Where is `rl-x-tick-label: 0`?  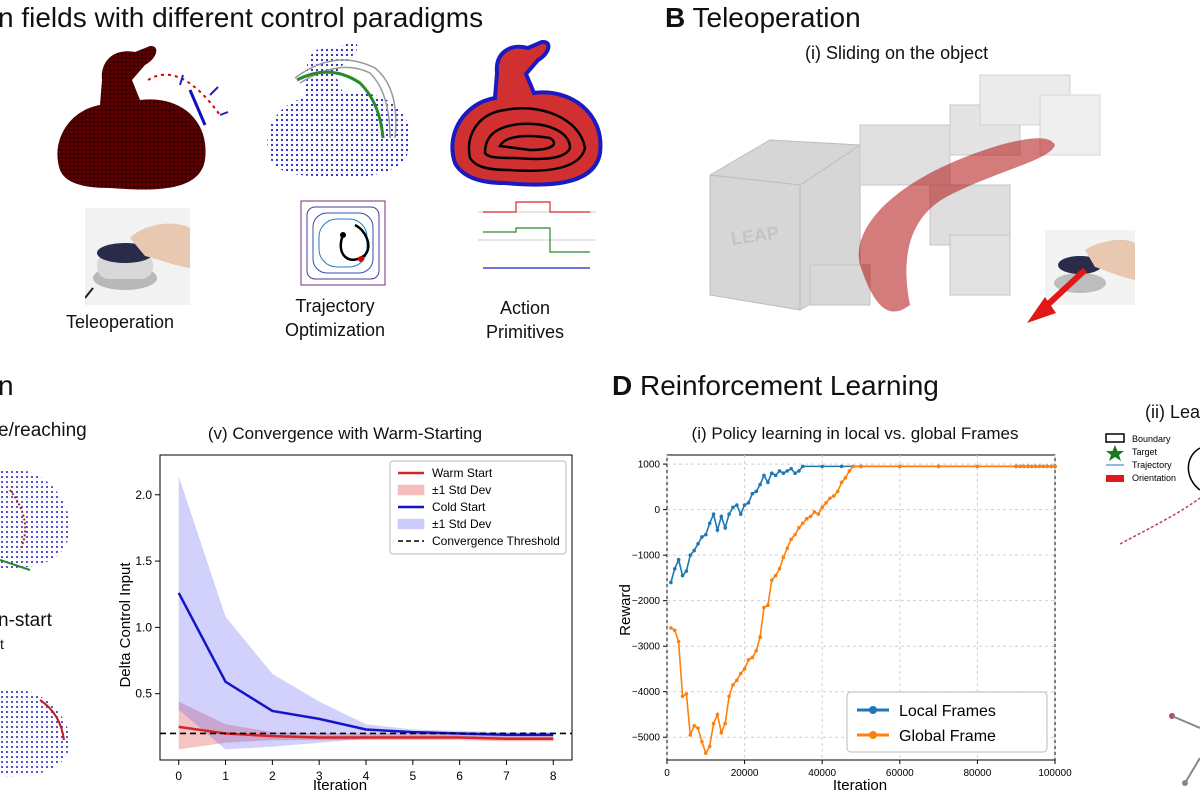 rl-x-tick-label: 0 is located at coordinates (667, 773).